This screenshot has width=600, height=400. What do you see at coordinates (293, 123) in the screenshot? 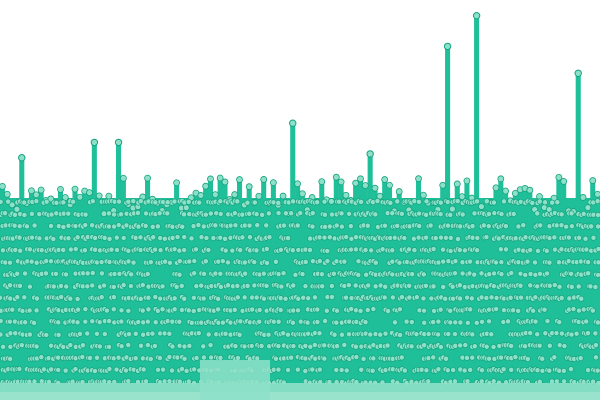
I see `highlight-tip-dot` at bounding box center [293, 123].